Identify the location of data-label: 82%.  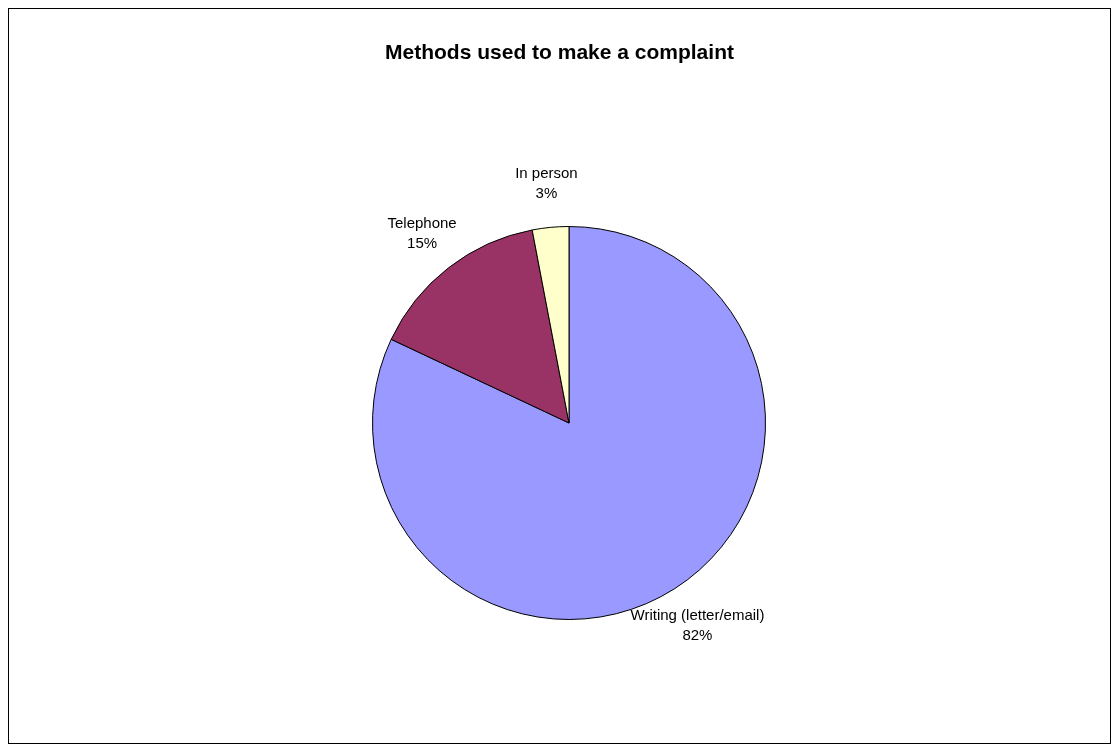
(697, 634).